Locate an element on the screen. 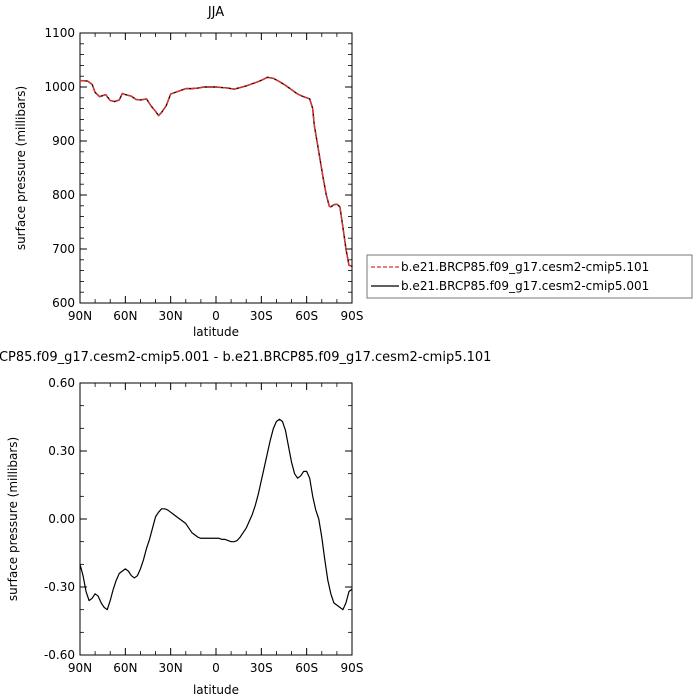  top-y-tick-labels: 600 700 800 900 1000 1100 is located at coordinates (59, 168).